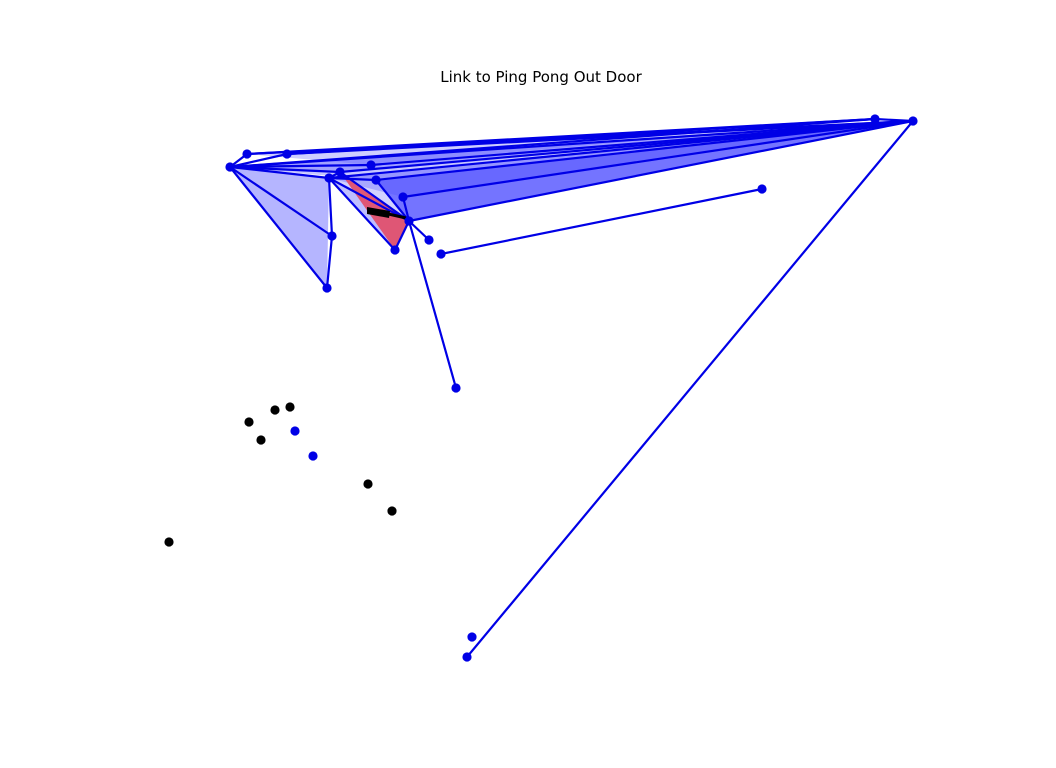  I want to click on arrow-head, so click(378, 212).